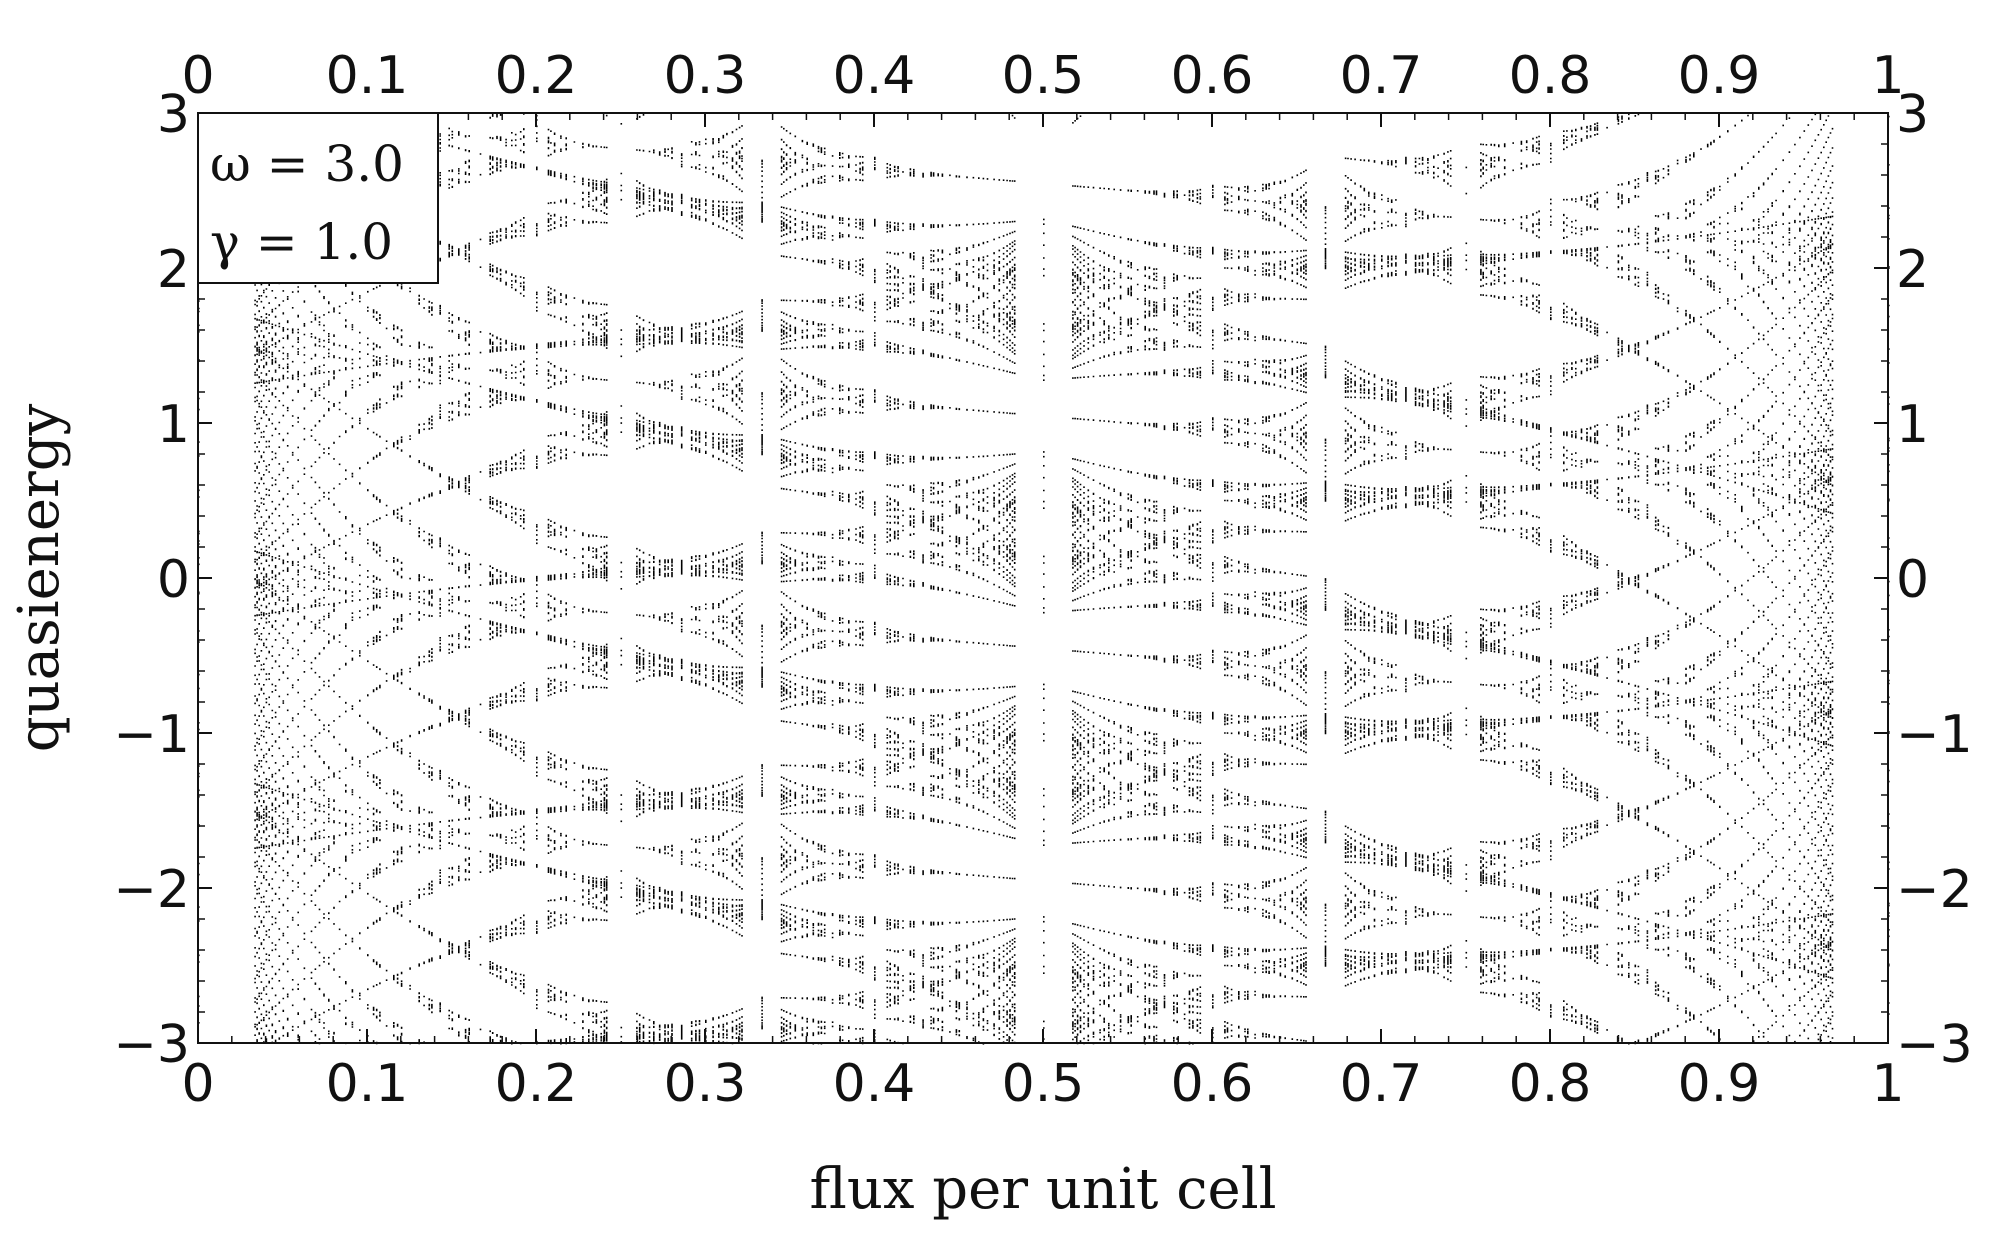  I want to click on x-ticks-top: 0 0.1 0.2 0.3 0.4 0.5 0.6 0.7 0.8 0.9 1, so click(1043, 86).